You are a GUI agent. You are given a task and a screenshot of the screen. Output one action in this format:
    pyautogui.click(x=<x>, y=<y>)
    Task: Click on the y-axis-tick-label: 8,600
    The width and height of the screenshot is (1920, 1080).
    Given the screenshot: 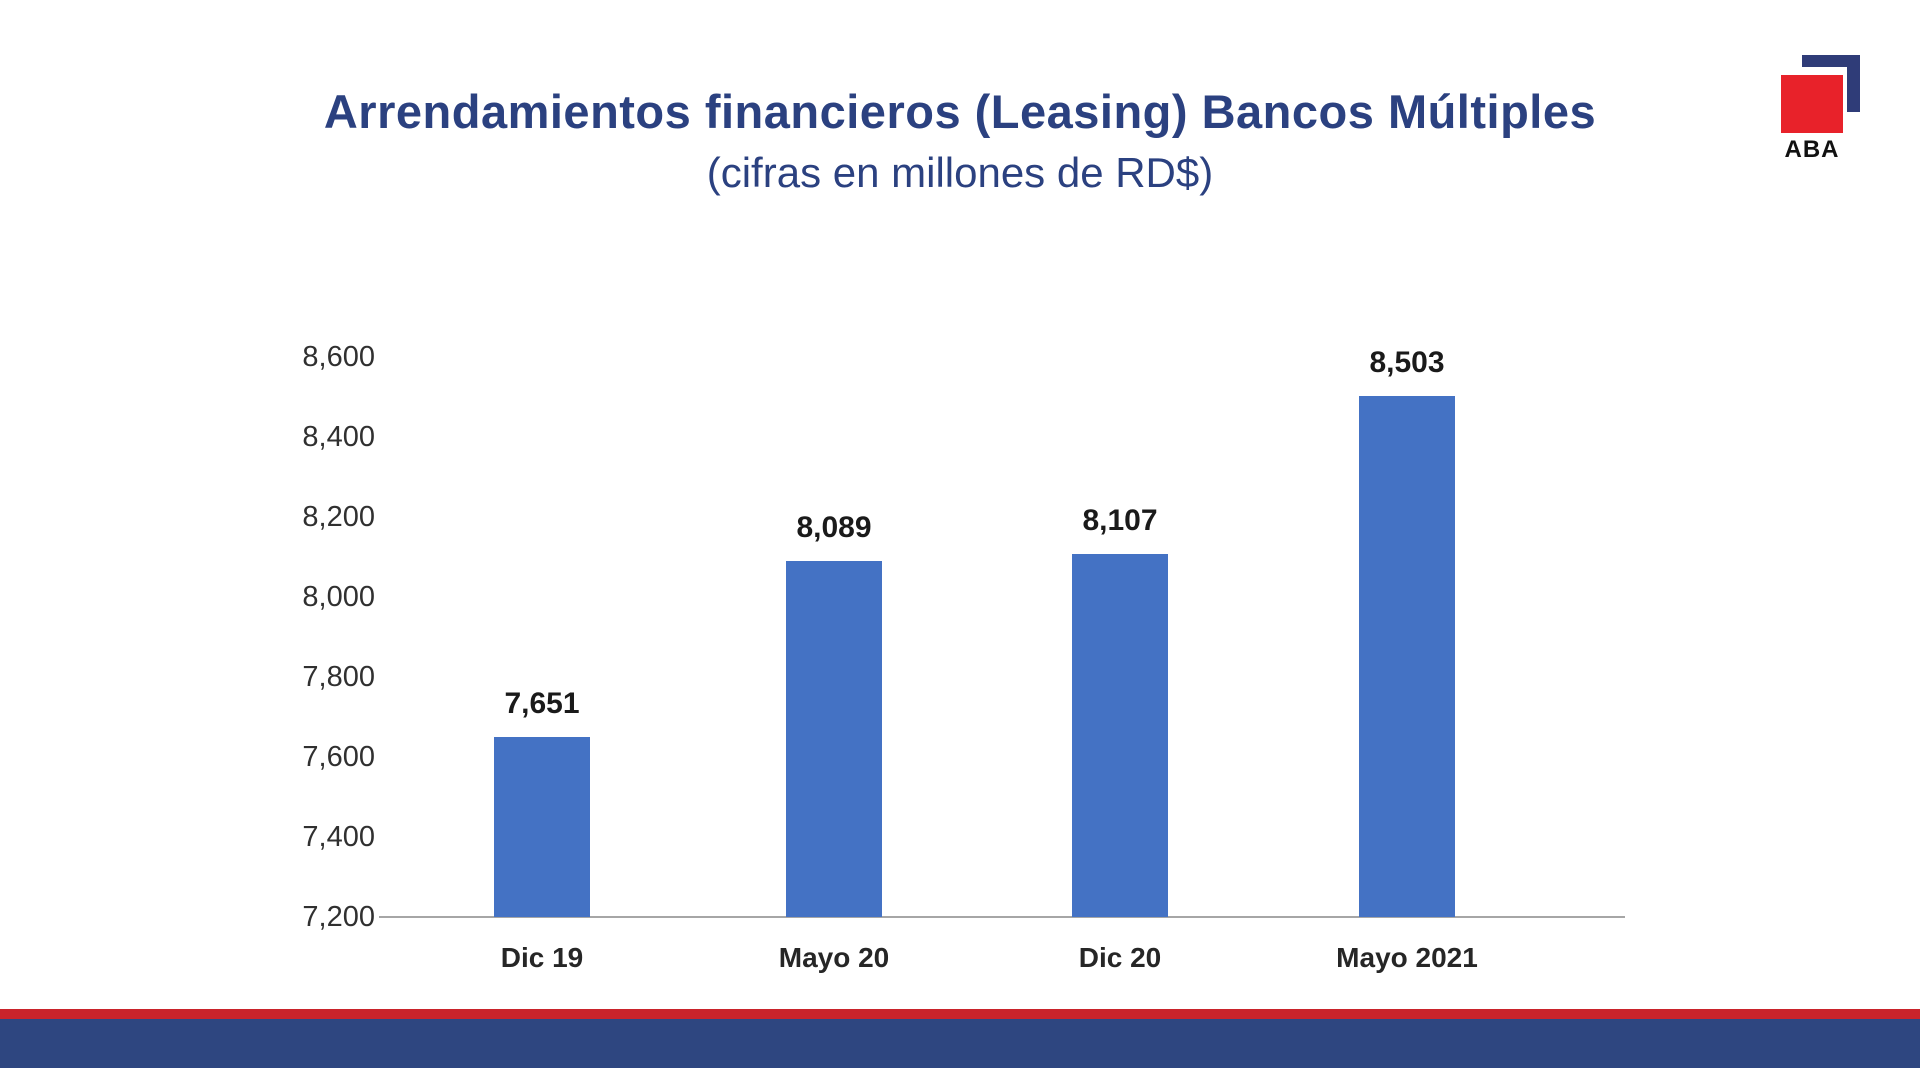 What is the action you would take?
    pyautogui.click(x=338, y=357)
    